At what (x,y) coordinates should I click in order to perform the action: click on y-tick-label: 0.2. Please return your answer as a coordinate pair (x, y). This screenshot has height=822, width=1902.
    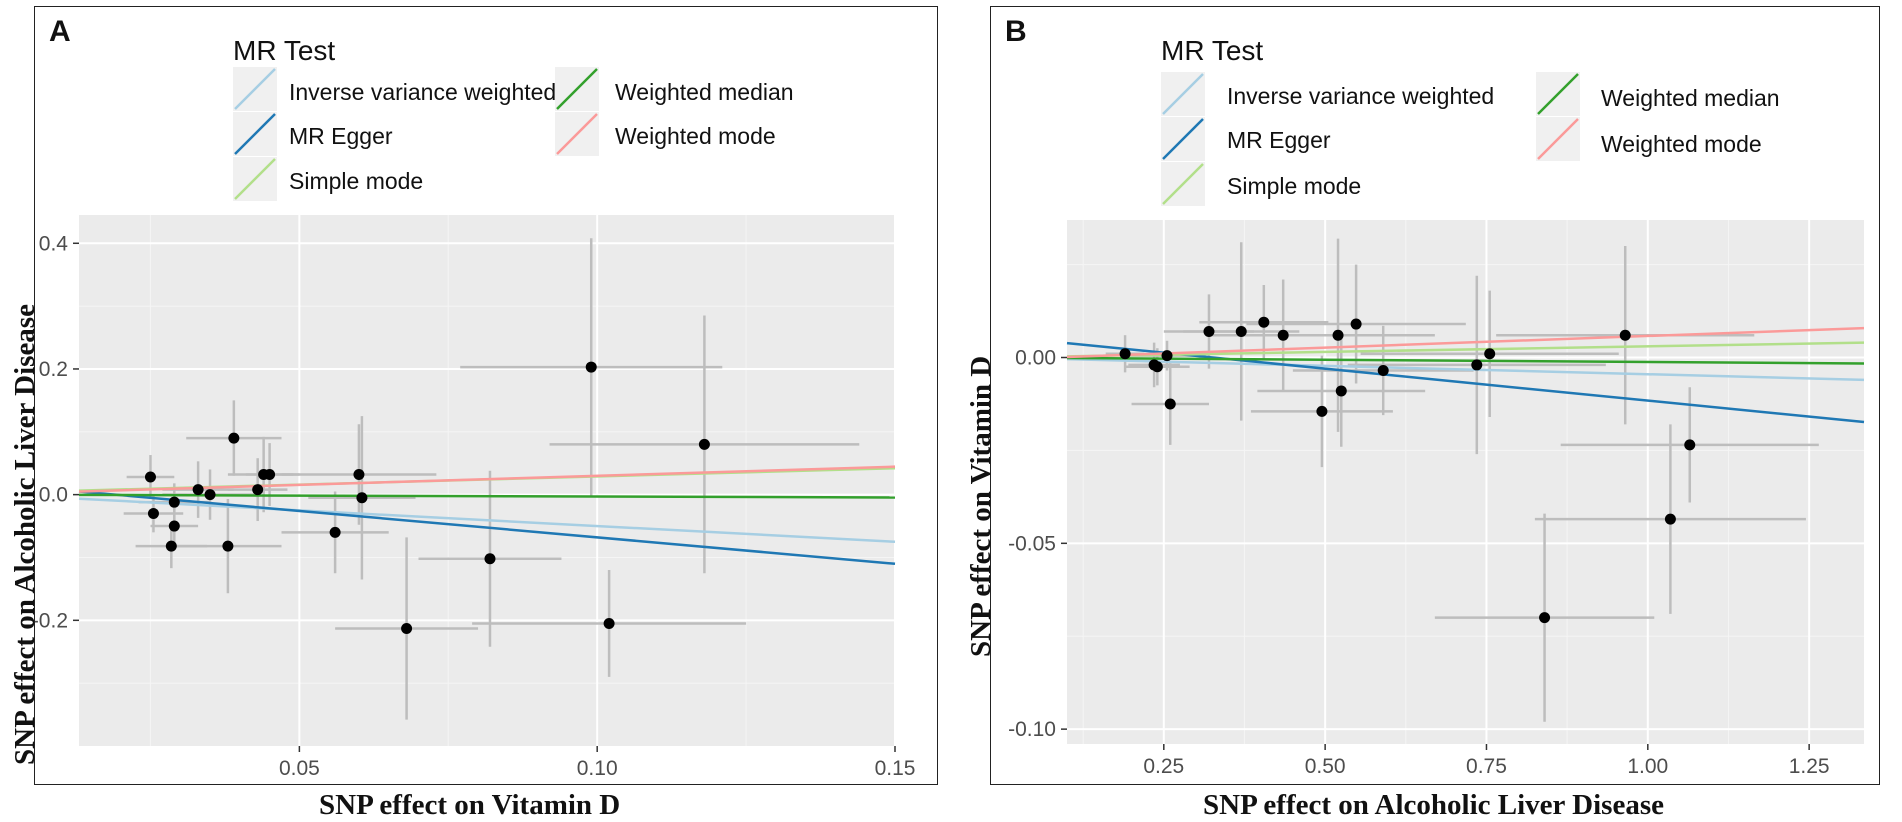
    Looking at the image, I should click on (53, 369).